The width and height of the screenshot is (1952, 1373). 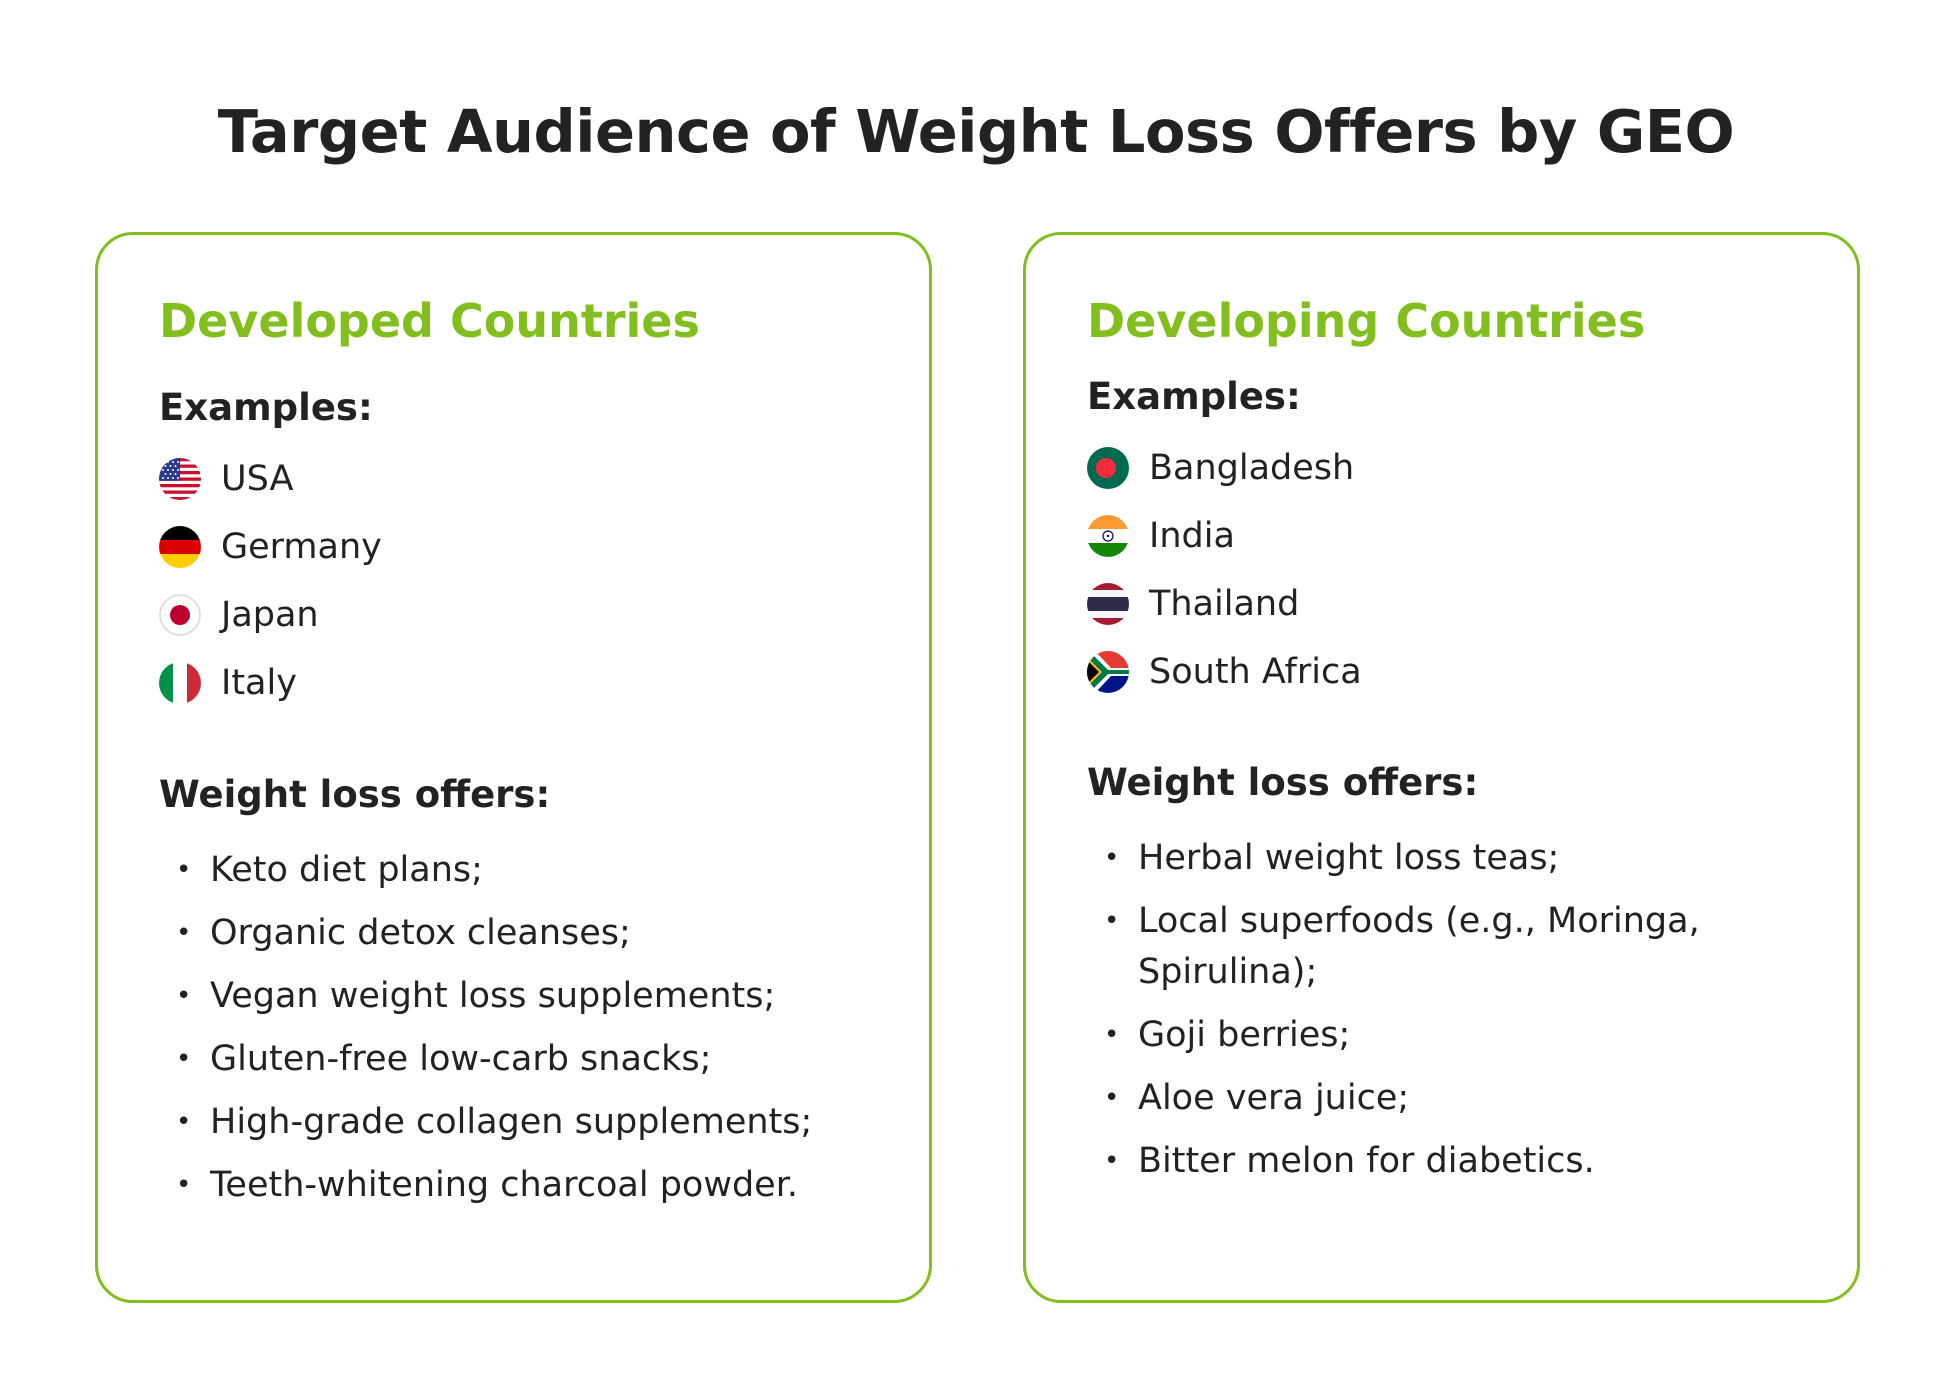 What do you see at coordinates (180, 683) in the screenshot?
I see `italy-flag-icon` at bounding box center [180, 683].